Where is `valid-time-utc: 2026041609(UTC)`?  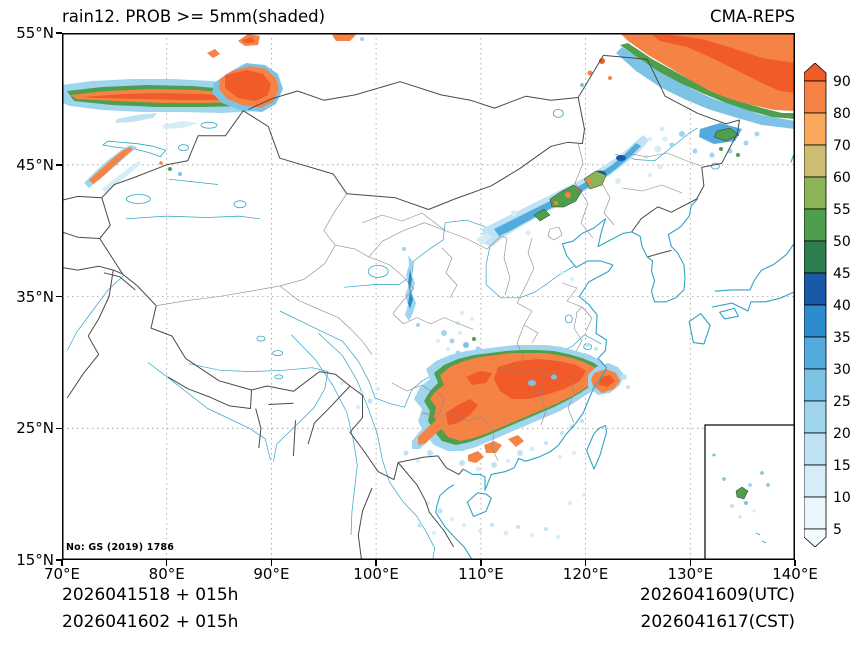 valid-time-utc: 2026041609(UTC) is located at coordinates (717, 595).